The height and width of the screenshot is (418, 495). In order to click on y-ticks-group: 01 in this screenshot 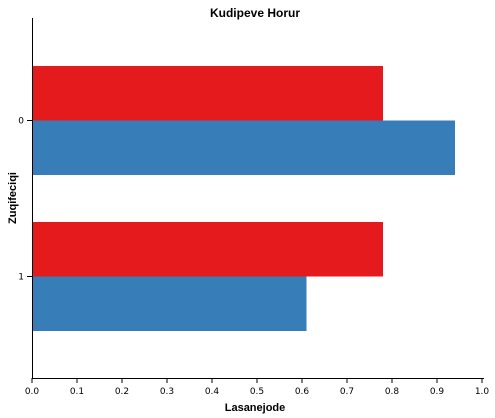, I will do `click(25, 200)`.